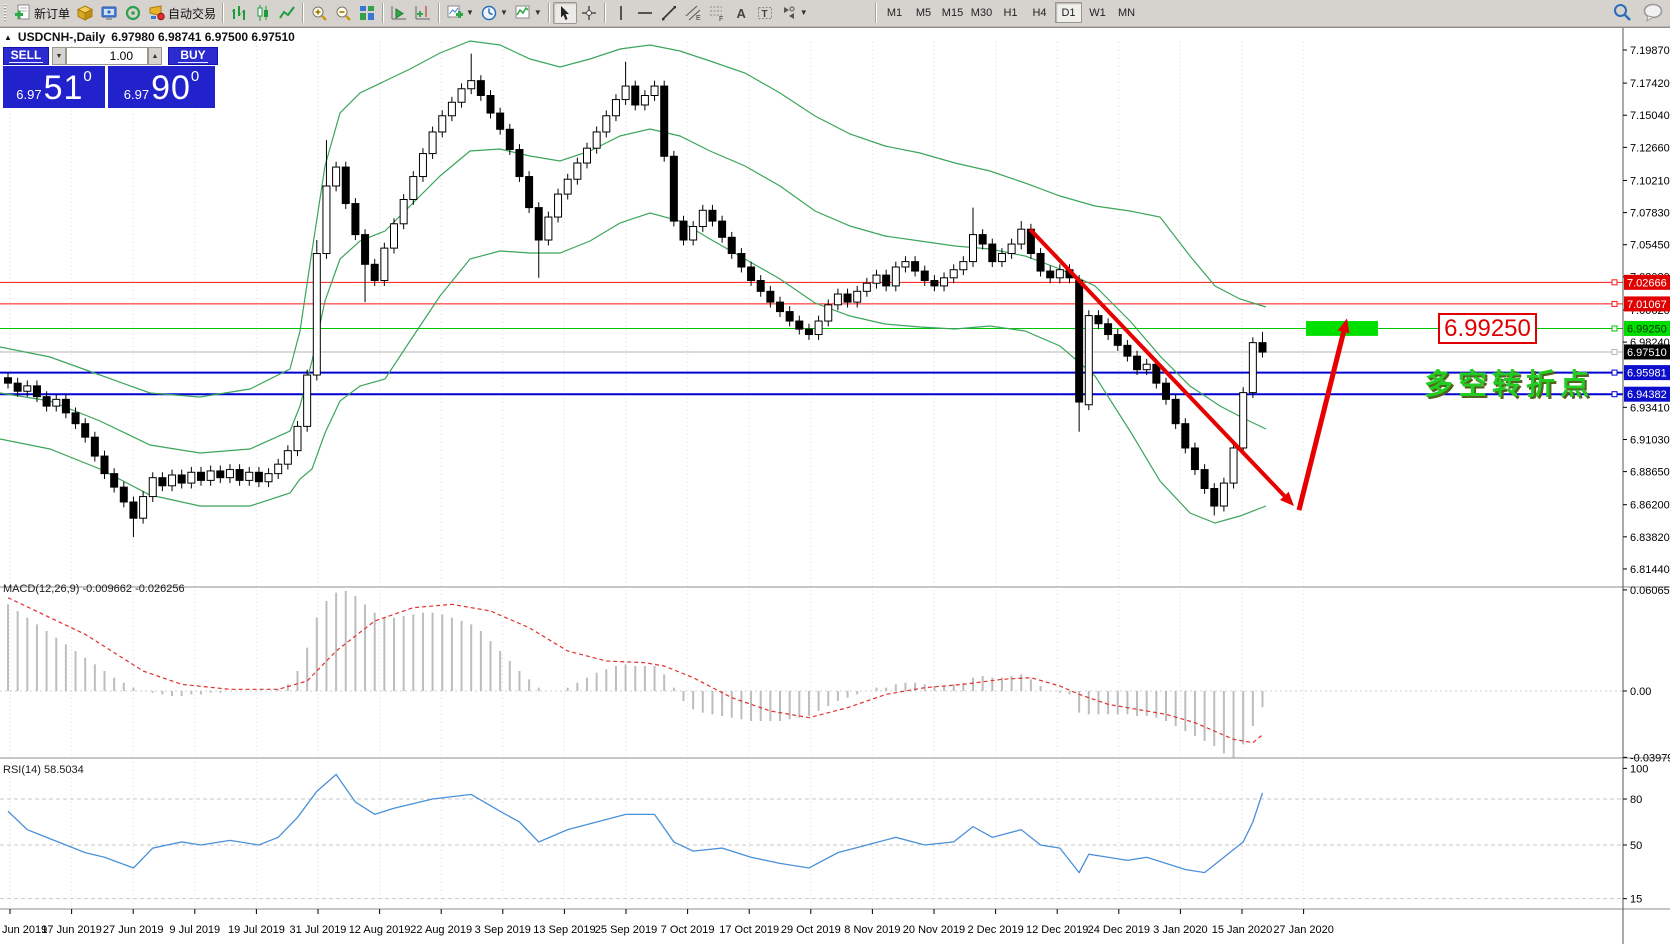 The image size is (1670, 944). What do you see at coordinates (794, 13) in the screenshot?
I see `shapes-dropdown: ▼` at bounding box center [794, 13].